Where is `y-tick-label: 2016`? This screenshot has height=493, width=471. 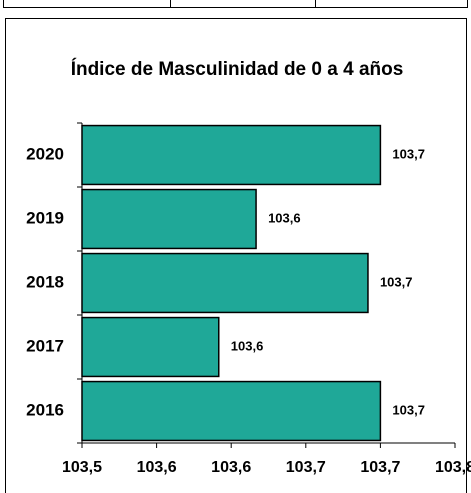
y-tick-label: 2016 is located at coordinates (45, 409).